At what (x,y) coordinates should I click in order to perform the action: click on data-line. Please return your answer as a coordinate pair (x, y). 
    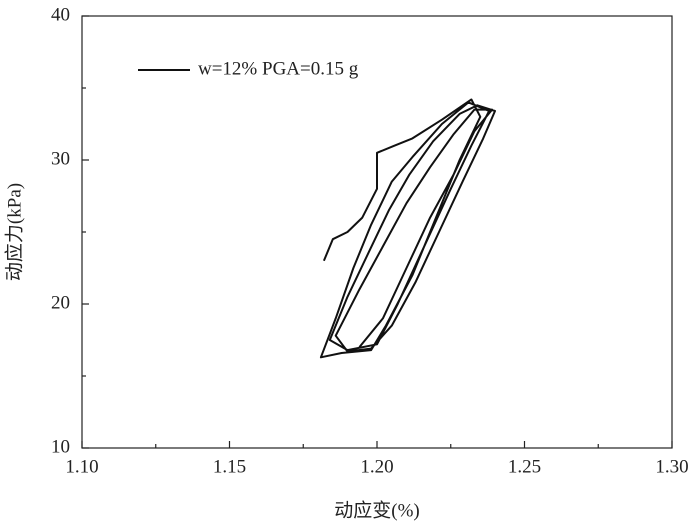
    Looking at the image, I should click on (407, 228).